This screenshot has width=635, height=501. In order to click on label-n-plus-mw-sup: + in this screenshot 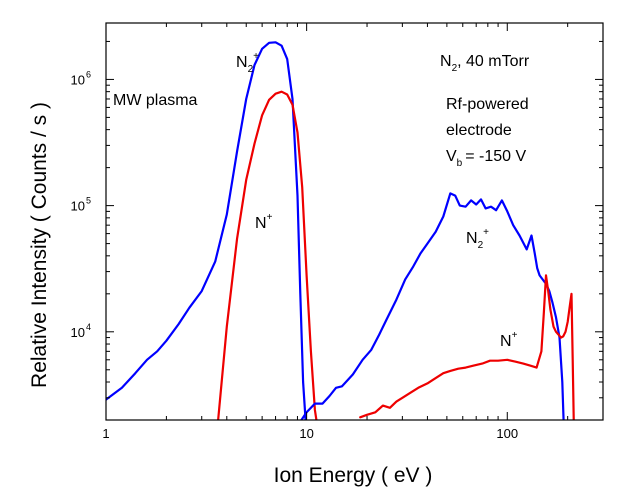, I will do `click(270, 217)`.